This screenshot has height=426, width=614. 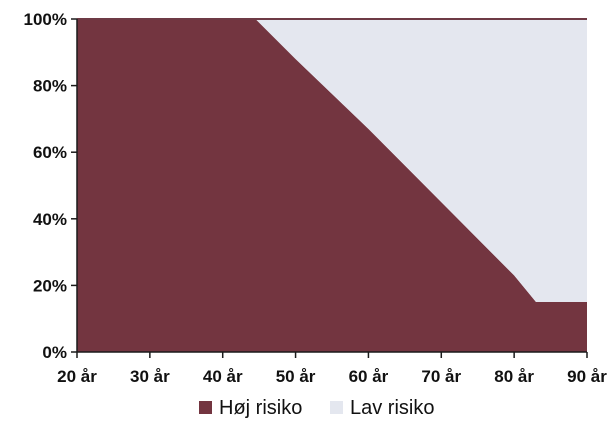 What do you see at coordinates (392, 408) in the screenshot?
I see `legend-label: Lav risiko` at bounding box center [392, 408].